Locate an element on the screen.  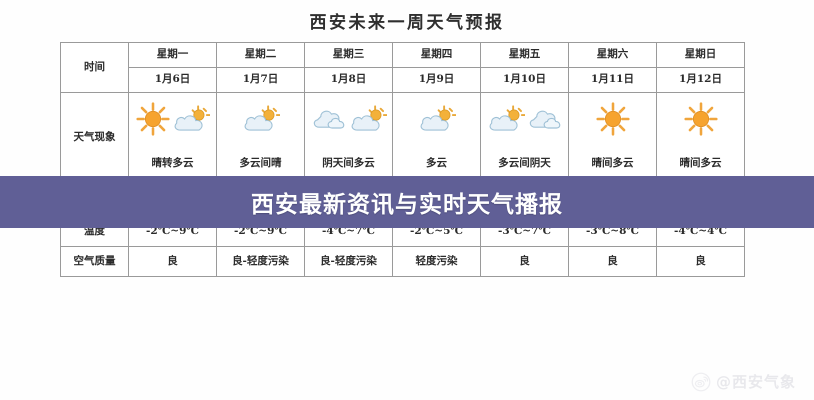
cell-weather: 多云间晴 is located at coordinates (260, 137).